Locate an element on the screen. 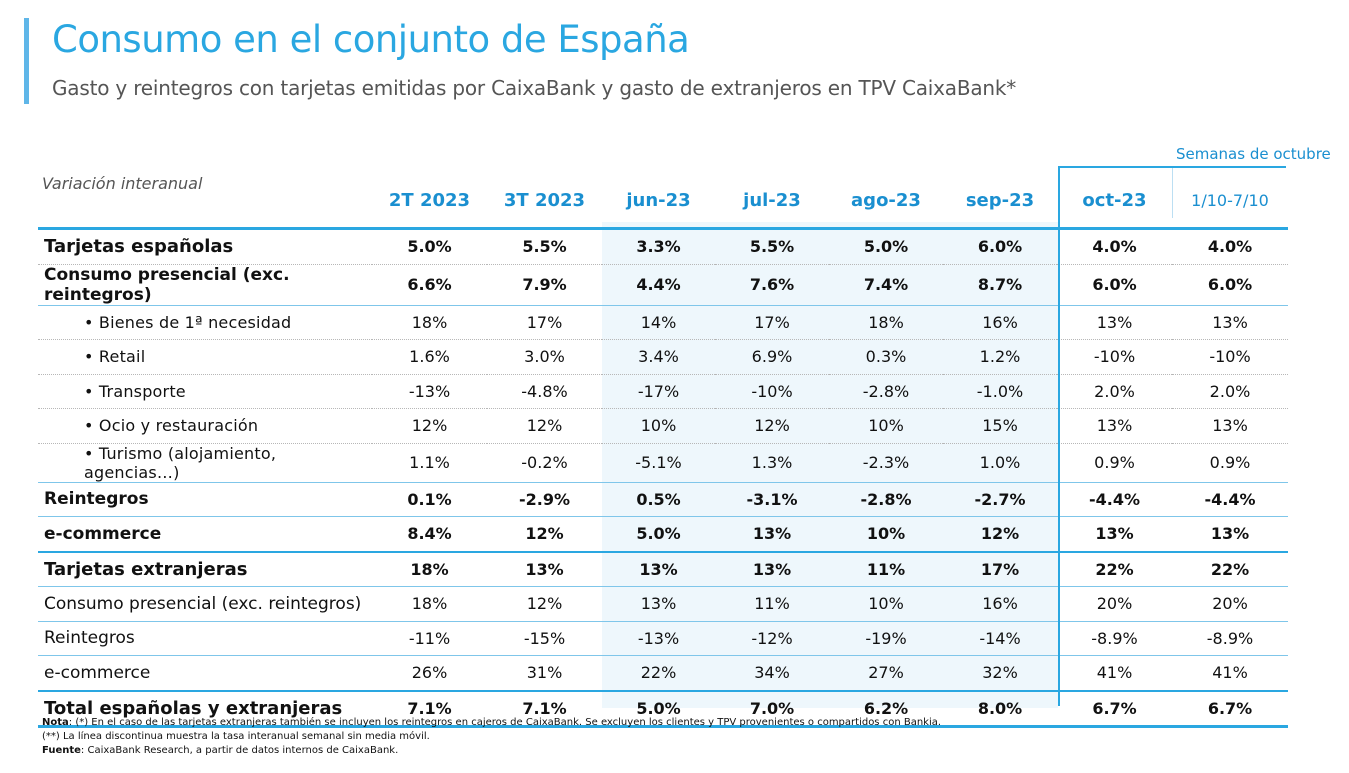  table-cell: 16% is located at coordinates (1000, 322).